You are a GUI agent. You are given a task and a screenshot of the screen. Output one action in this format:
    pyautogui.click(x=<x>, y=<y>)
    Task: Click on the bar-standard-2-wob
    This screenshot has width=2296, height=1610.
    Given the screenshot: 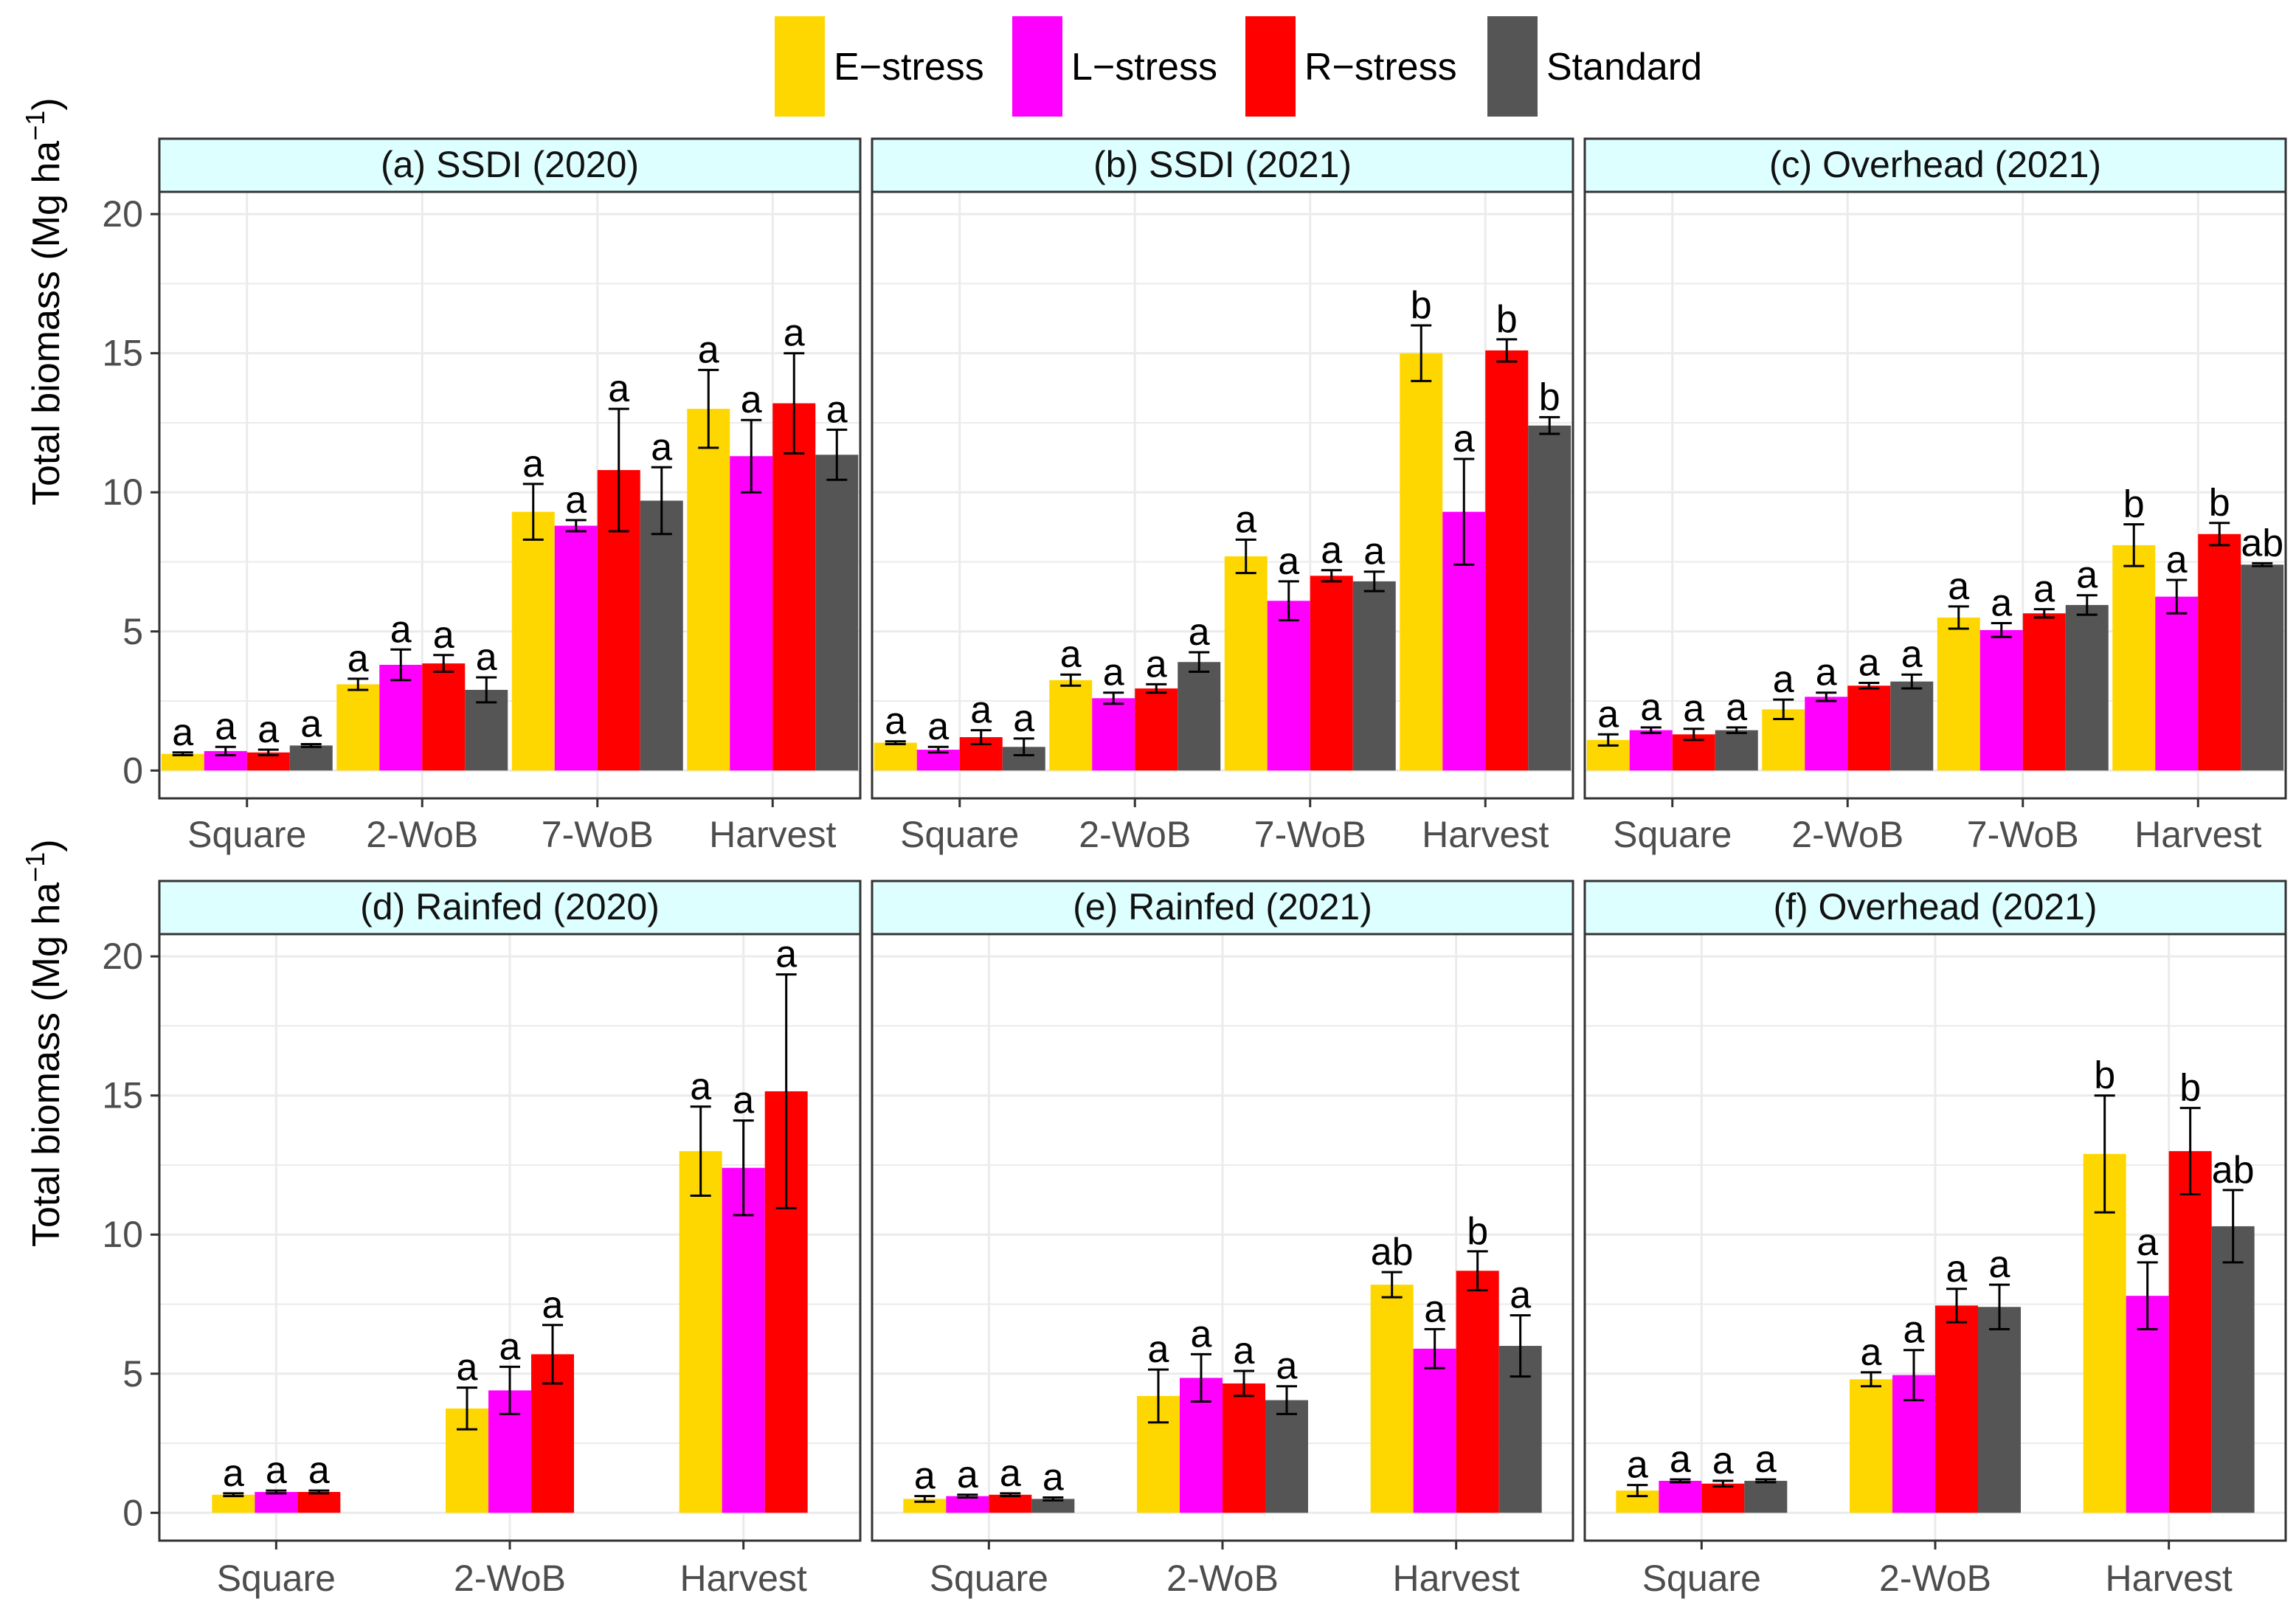 What is the action you would take?
    pyautogui.click(x=1286, y=1456)
    